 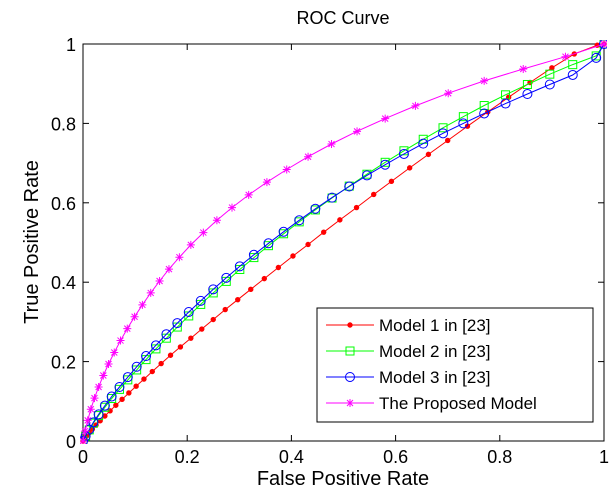 I want to click on legend-item: The Proposed Model, so click(x=431, y=403).